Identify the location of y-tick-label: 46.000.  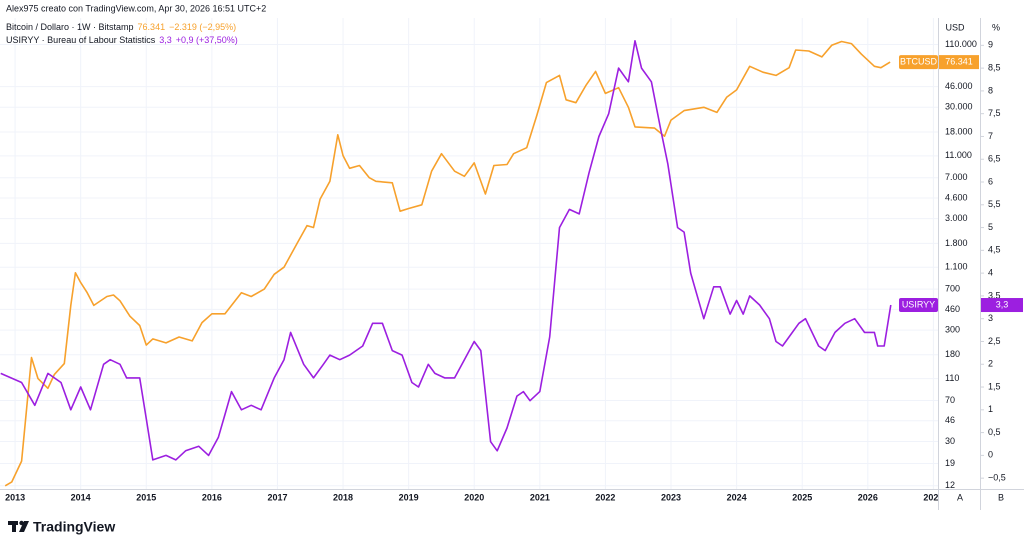
(959, 86).